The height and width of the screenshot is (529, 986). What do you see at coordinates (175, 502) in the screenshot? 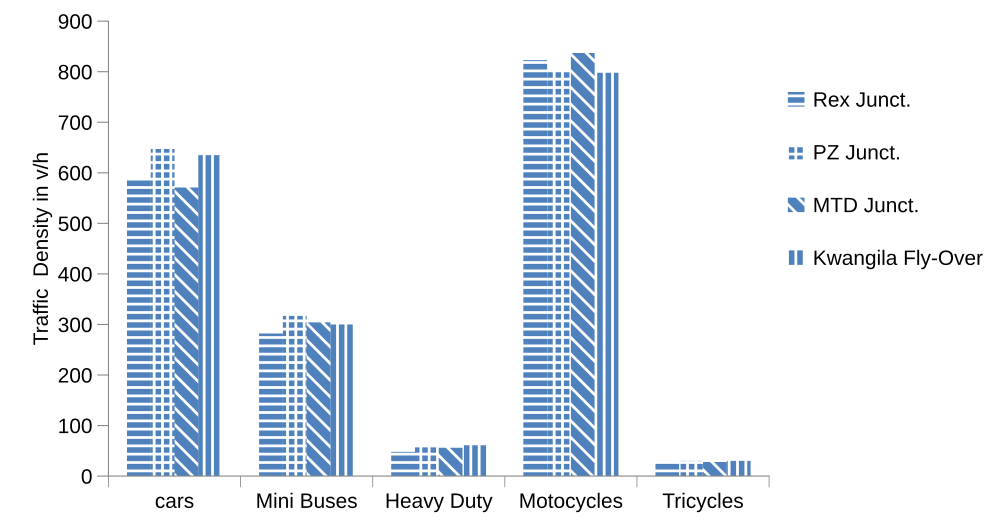
I see `x-tick-label: cars` at bounding box center [175, 502].